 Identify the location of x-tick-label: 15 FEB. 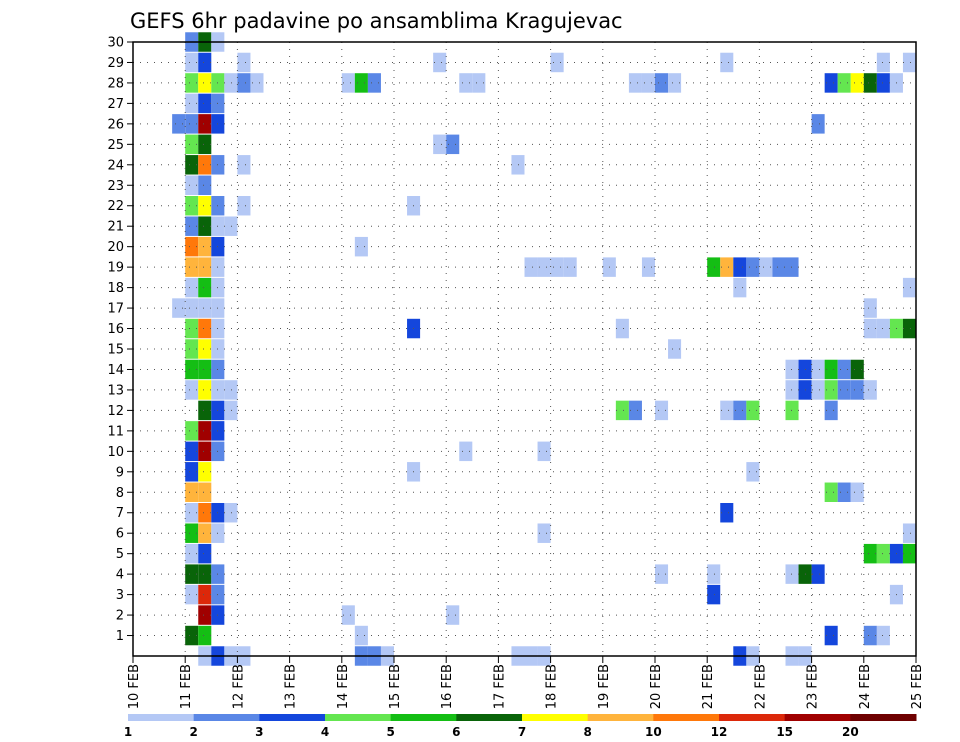
(395, 686).